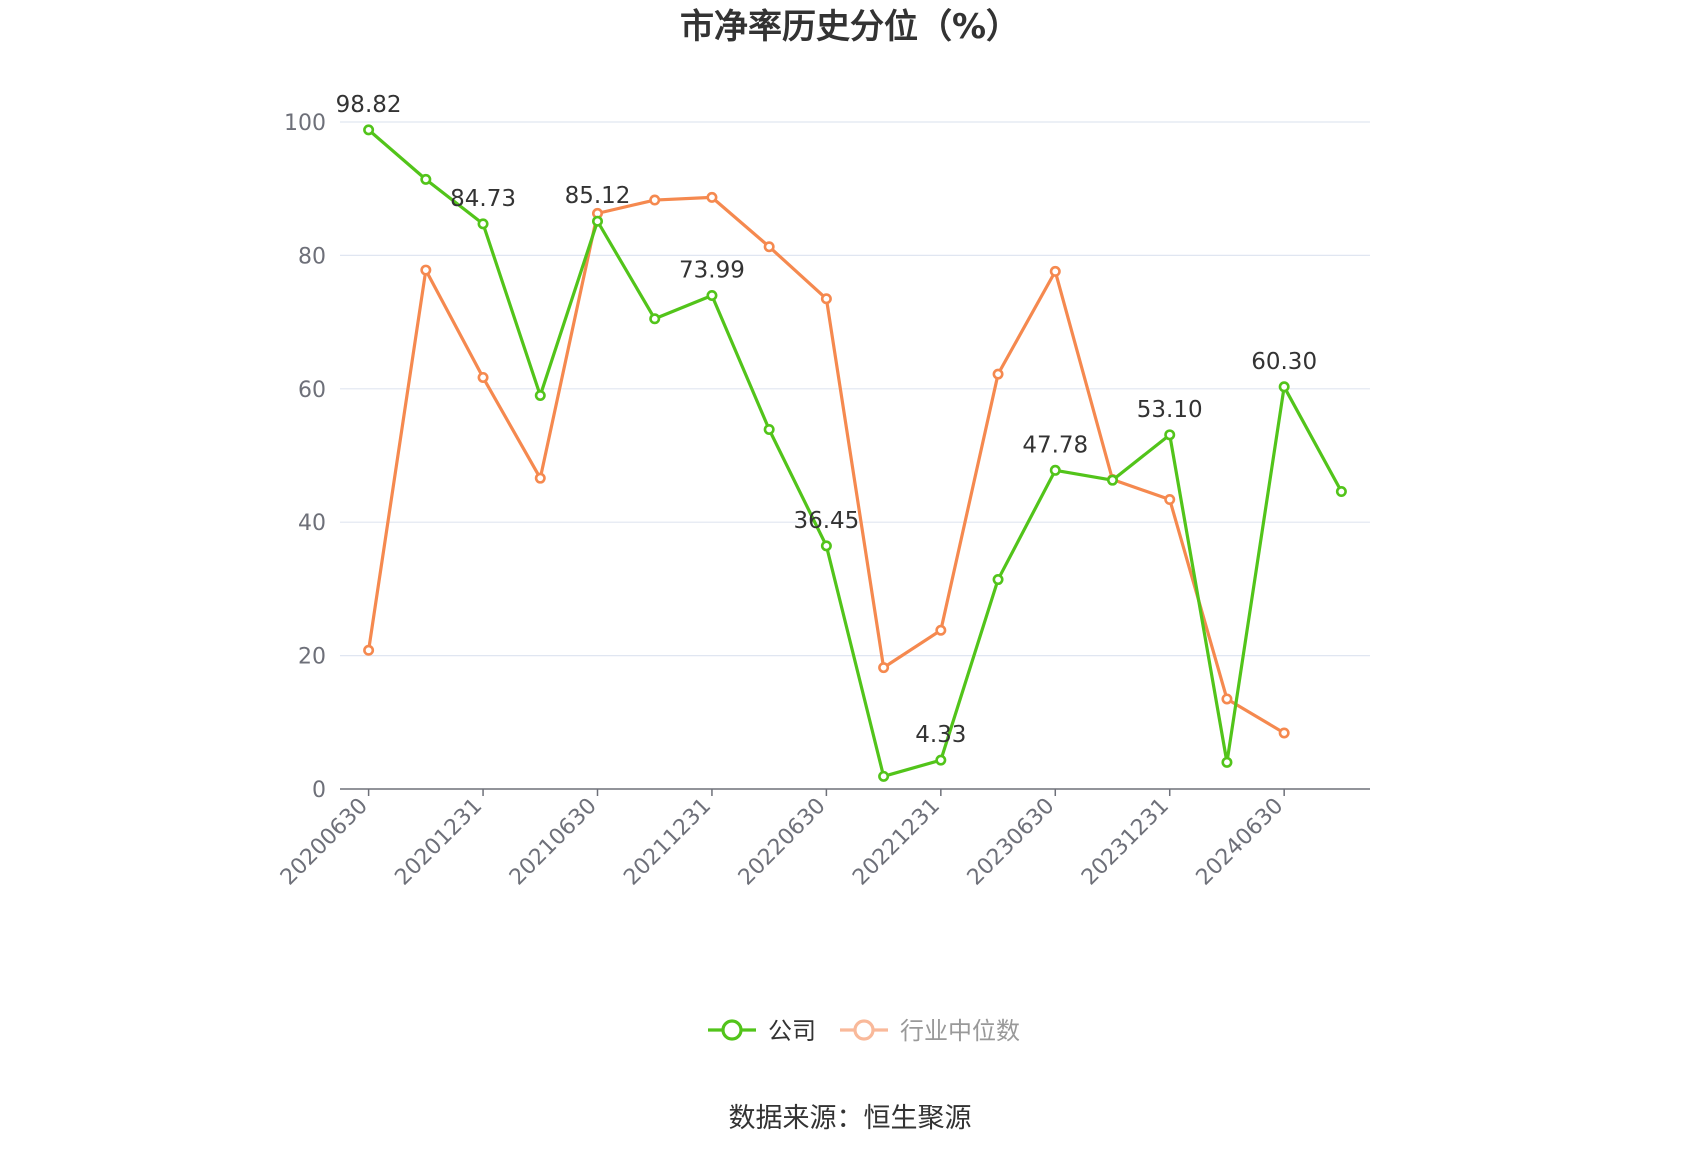  Describe the element at coordinates (1011, 842) in the screenshot. I see `x-tick-label: 20230630` at that location.